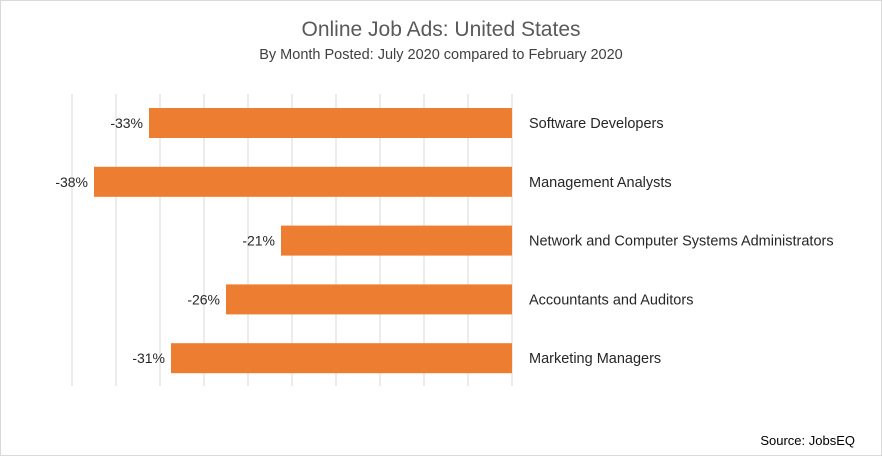 The height and width of the screenshot is (456, 882). Describe the element at coordinates (258, 241) in the screenshot. I see `data-label: -21%` at that location.